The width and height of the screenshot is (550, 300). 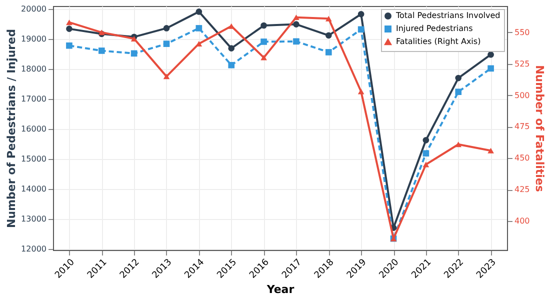 What do you see at coordinates (522, 158) in the screenshot?
I see `y2-tick-label: 450` at bounding box center [522, 158].